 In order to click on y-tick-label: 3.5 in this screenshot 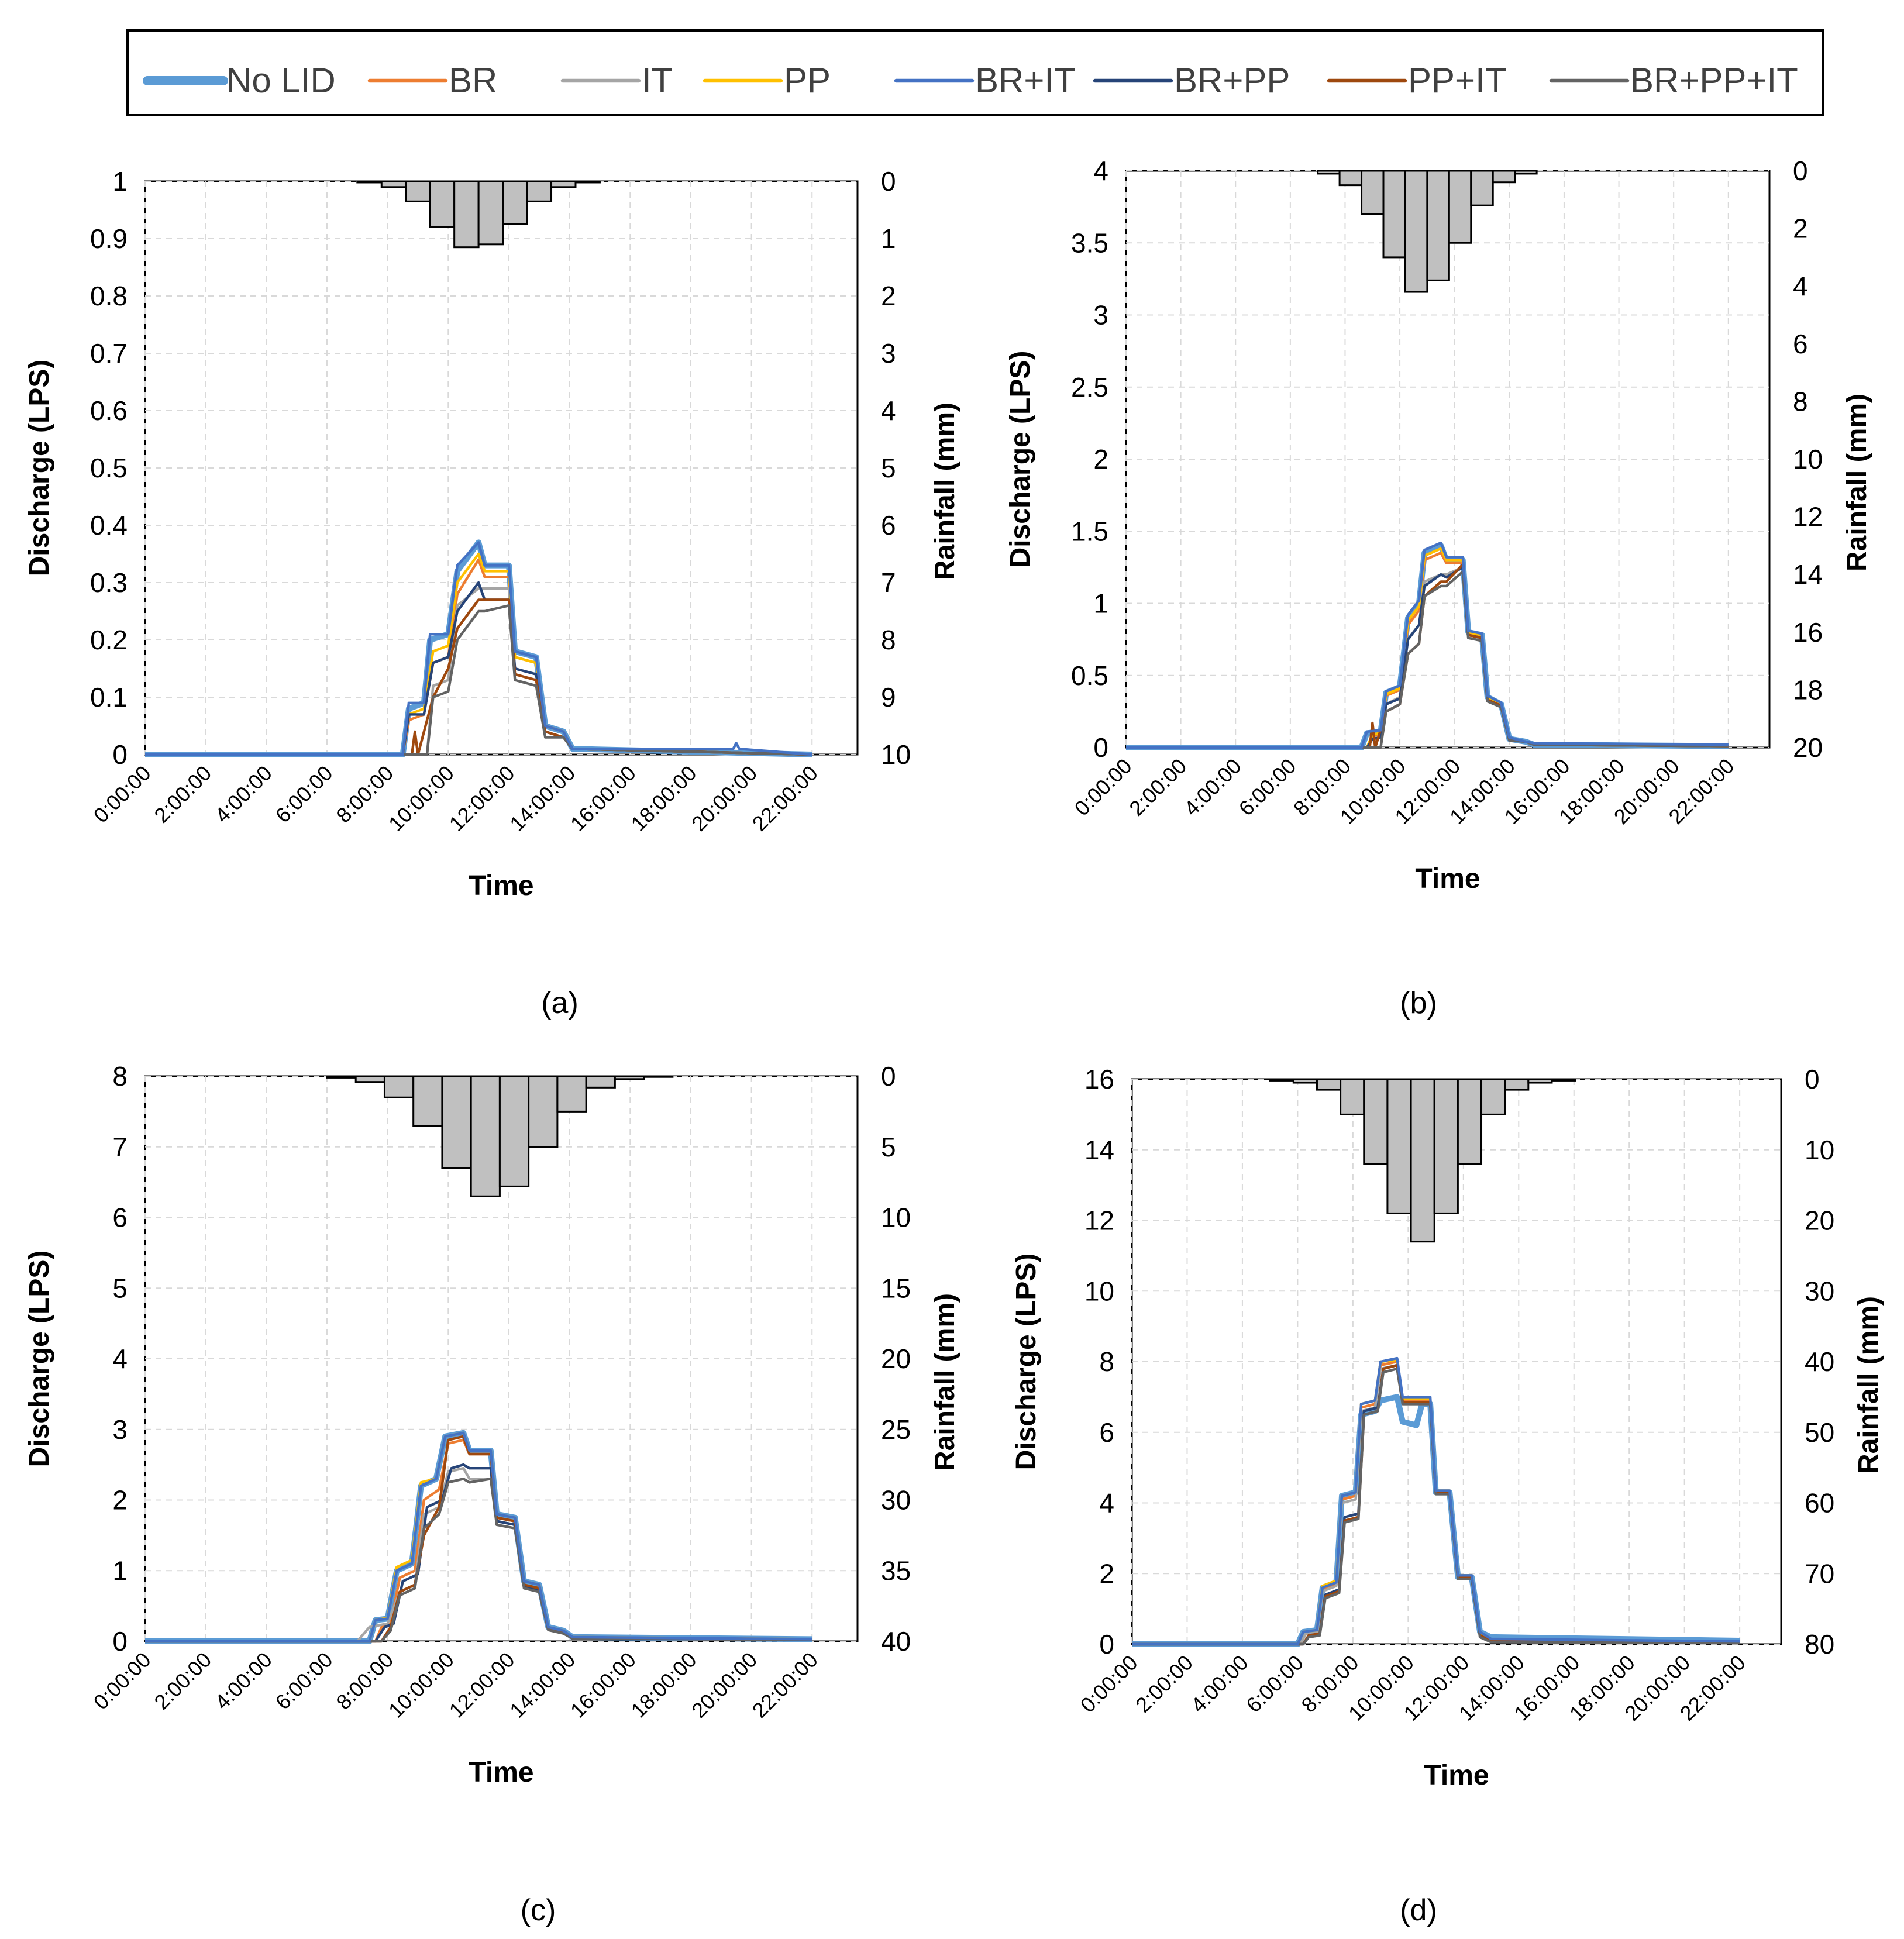, I will do `click(1089, 243)`.